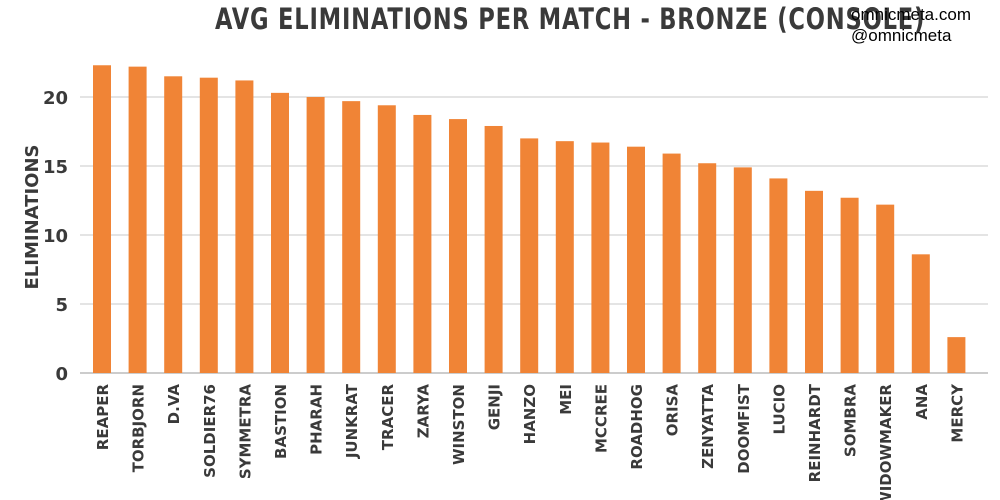 This screenshot has height=500, width=1000. Describe the element at coordinates (61, 374) in the screenshot. I see `y-tick-label: 0` at that location.